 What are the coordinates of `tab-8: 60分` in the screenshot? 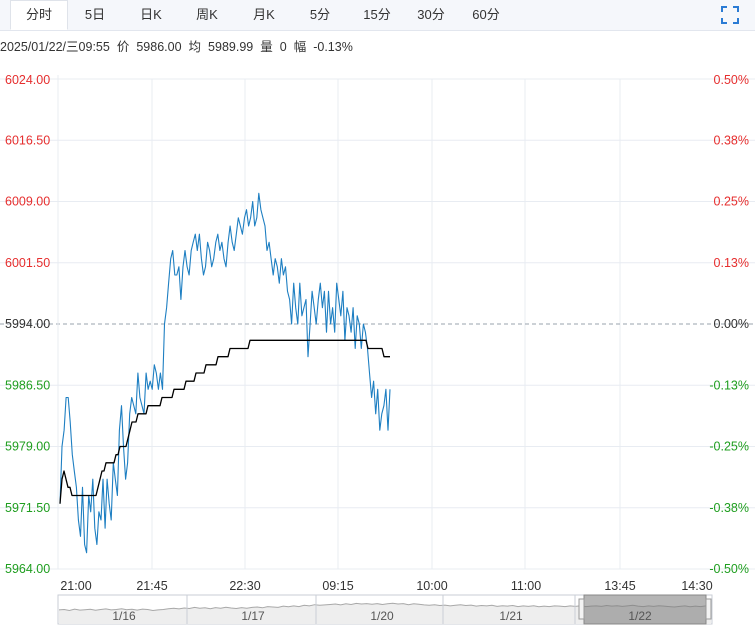 It's located at (486, 14).